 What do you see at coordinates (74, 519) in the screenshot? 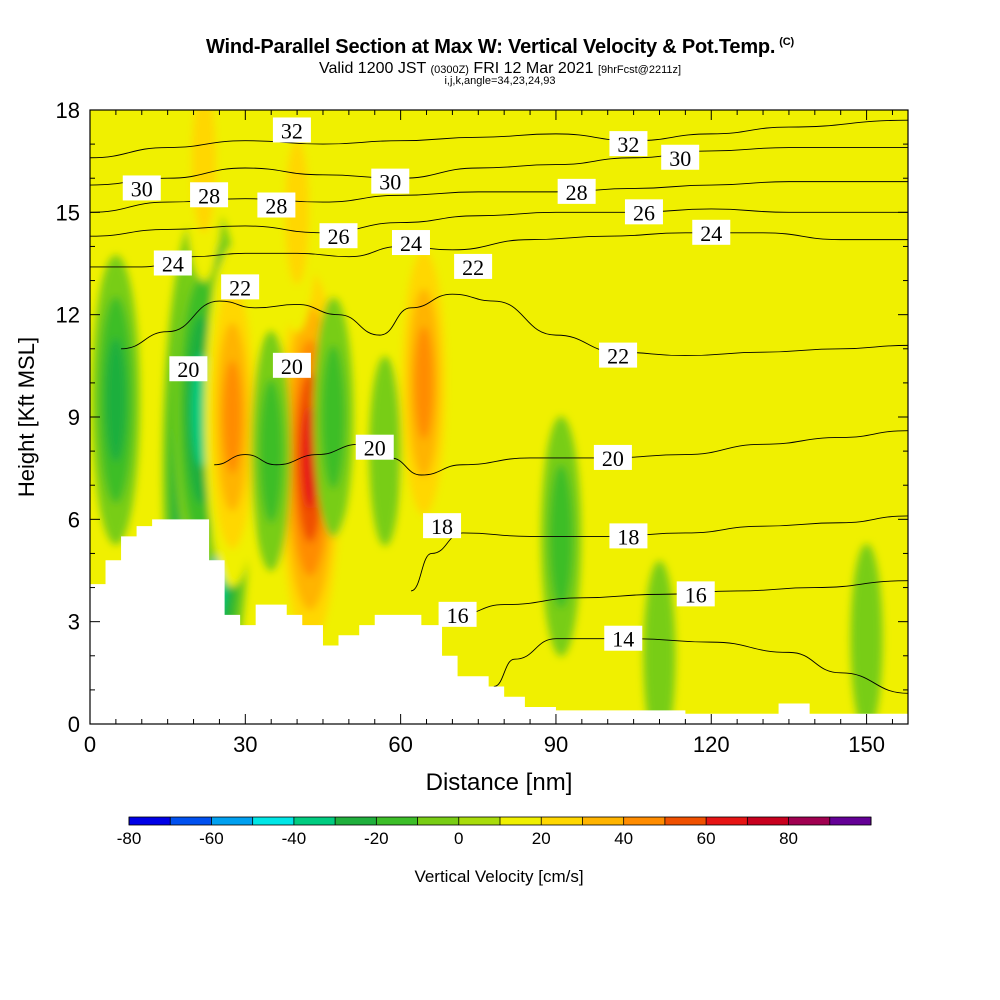
I see `y-tick-label: 6` at bounding box center [74, 519].